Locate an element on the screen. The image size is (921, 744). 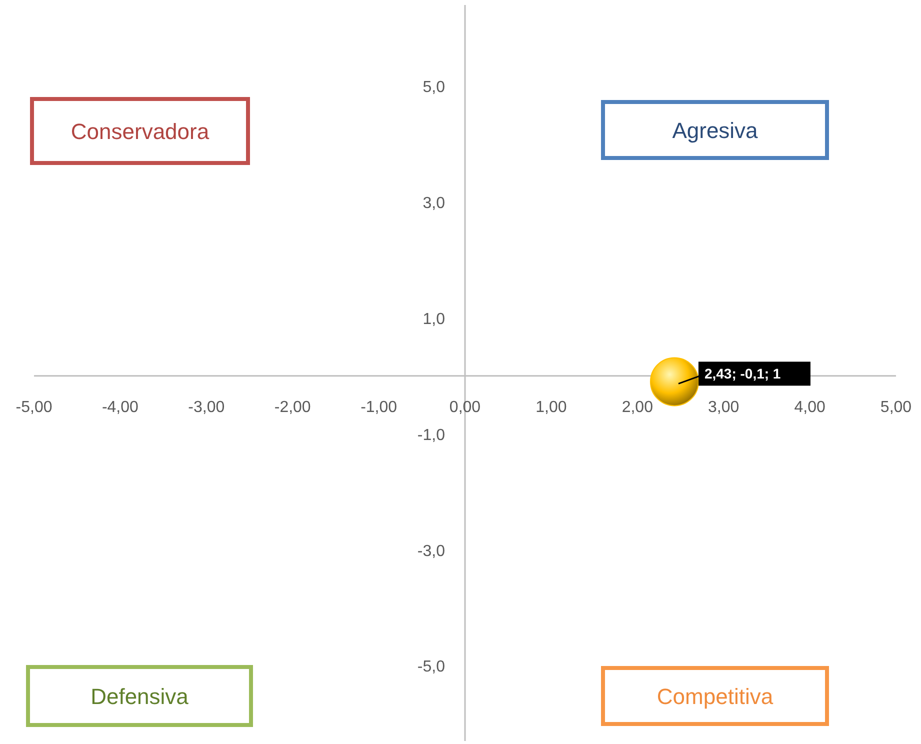
x-tick-label: -1,00 is located at coordinates (379, 407).